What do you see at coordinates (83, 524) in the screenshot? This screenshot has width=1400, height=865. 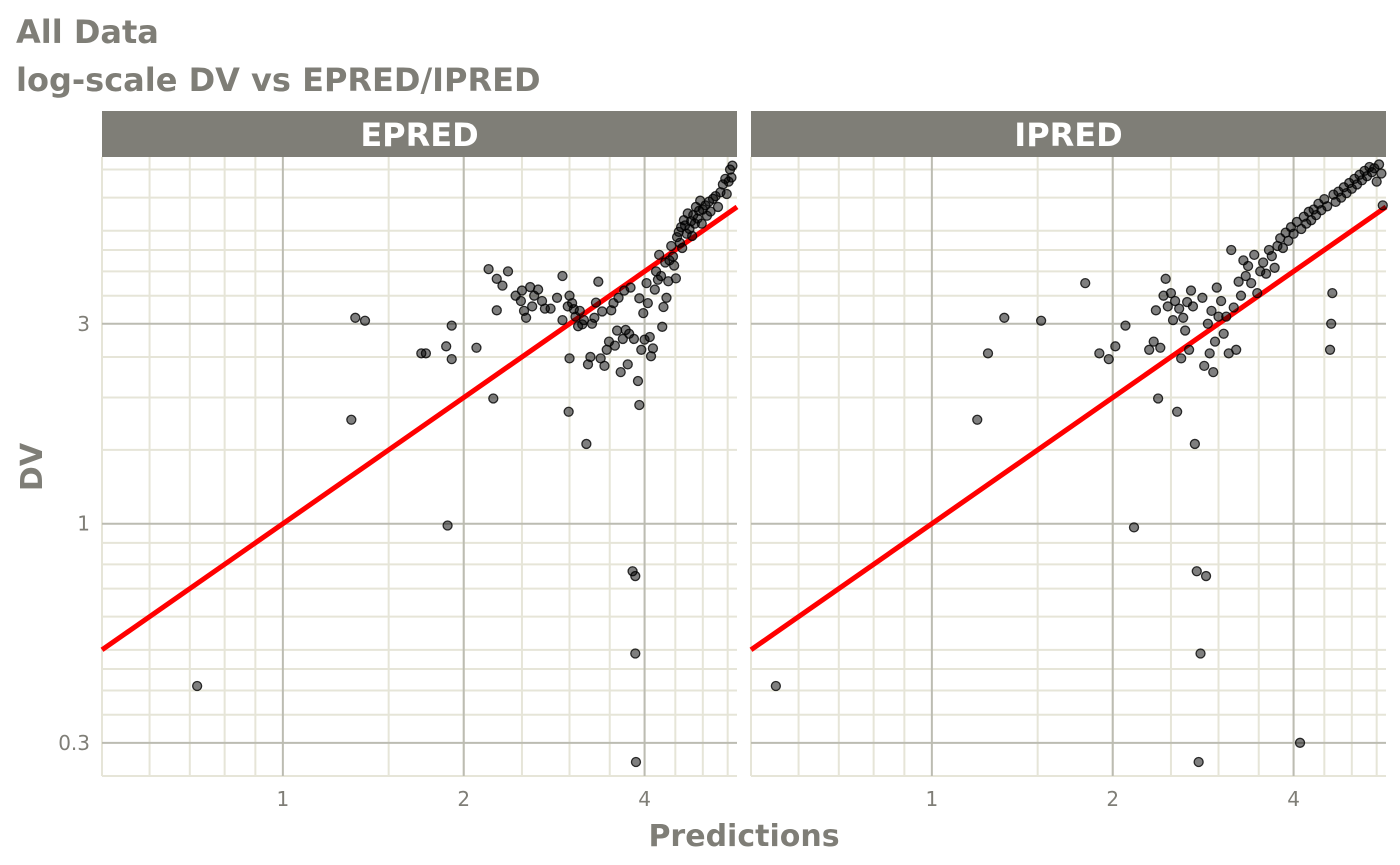 I see `y-tick-label: 1` at bounding box center [83, 524].